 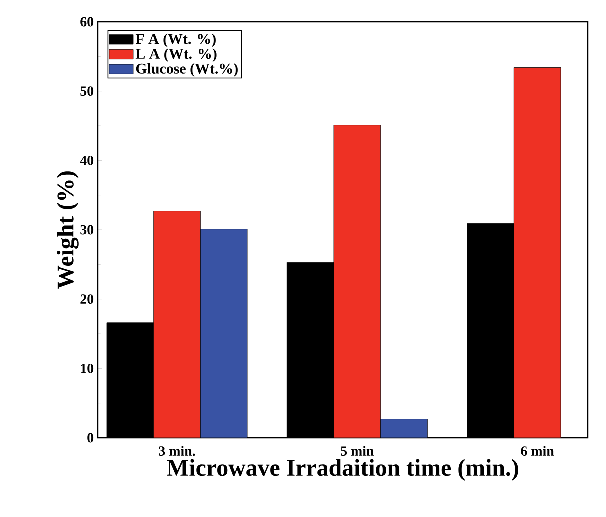 What do you see at coordinates (87, 369) in the screenshot?
I see `y-tick-label: 10` at bounding box center [87, 369].